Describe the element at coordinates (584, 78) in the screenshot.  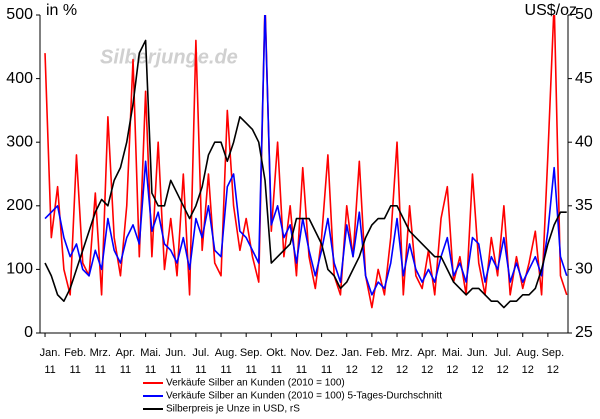
I see `y2-tick-label: 45` at that location.